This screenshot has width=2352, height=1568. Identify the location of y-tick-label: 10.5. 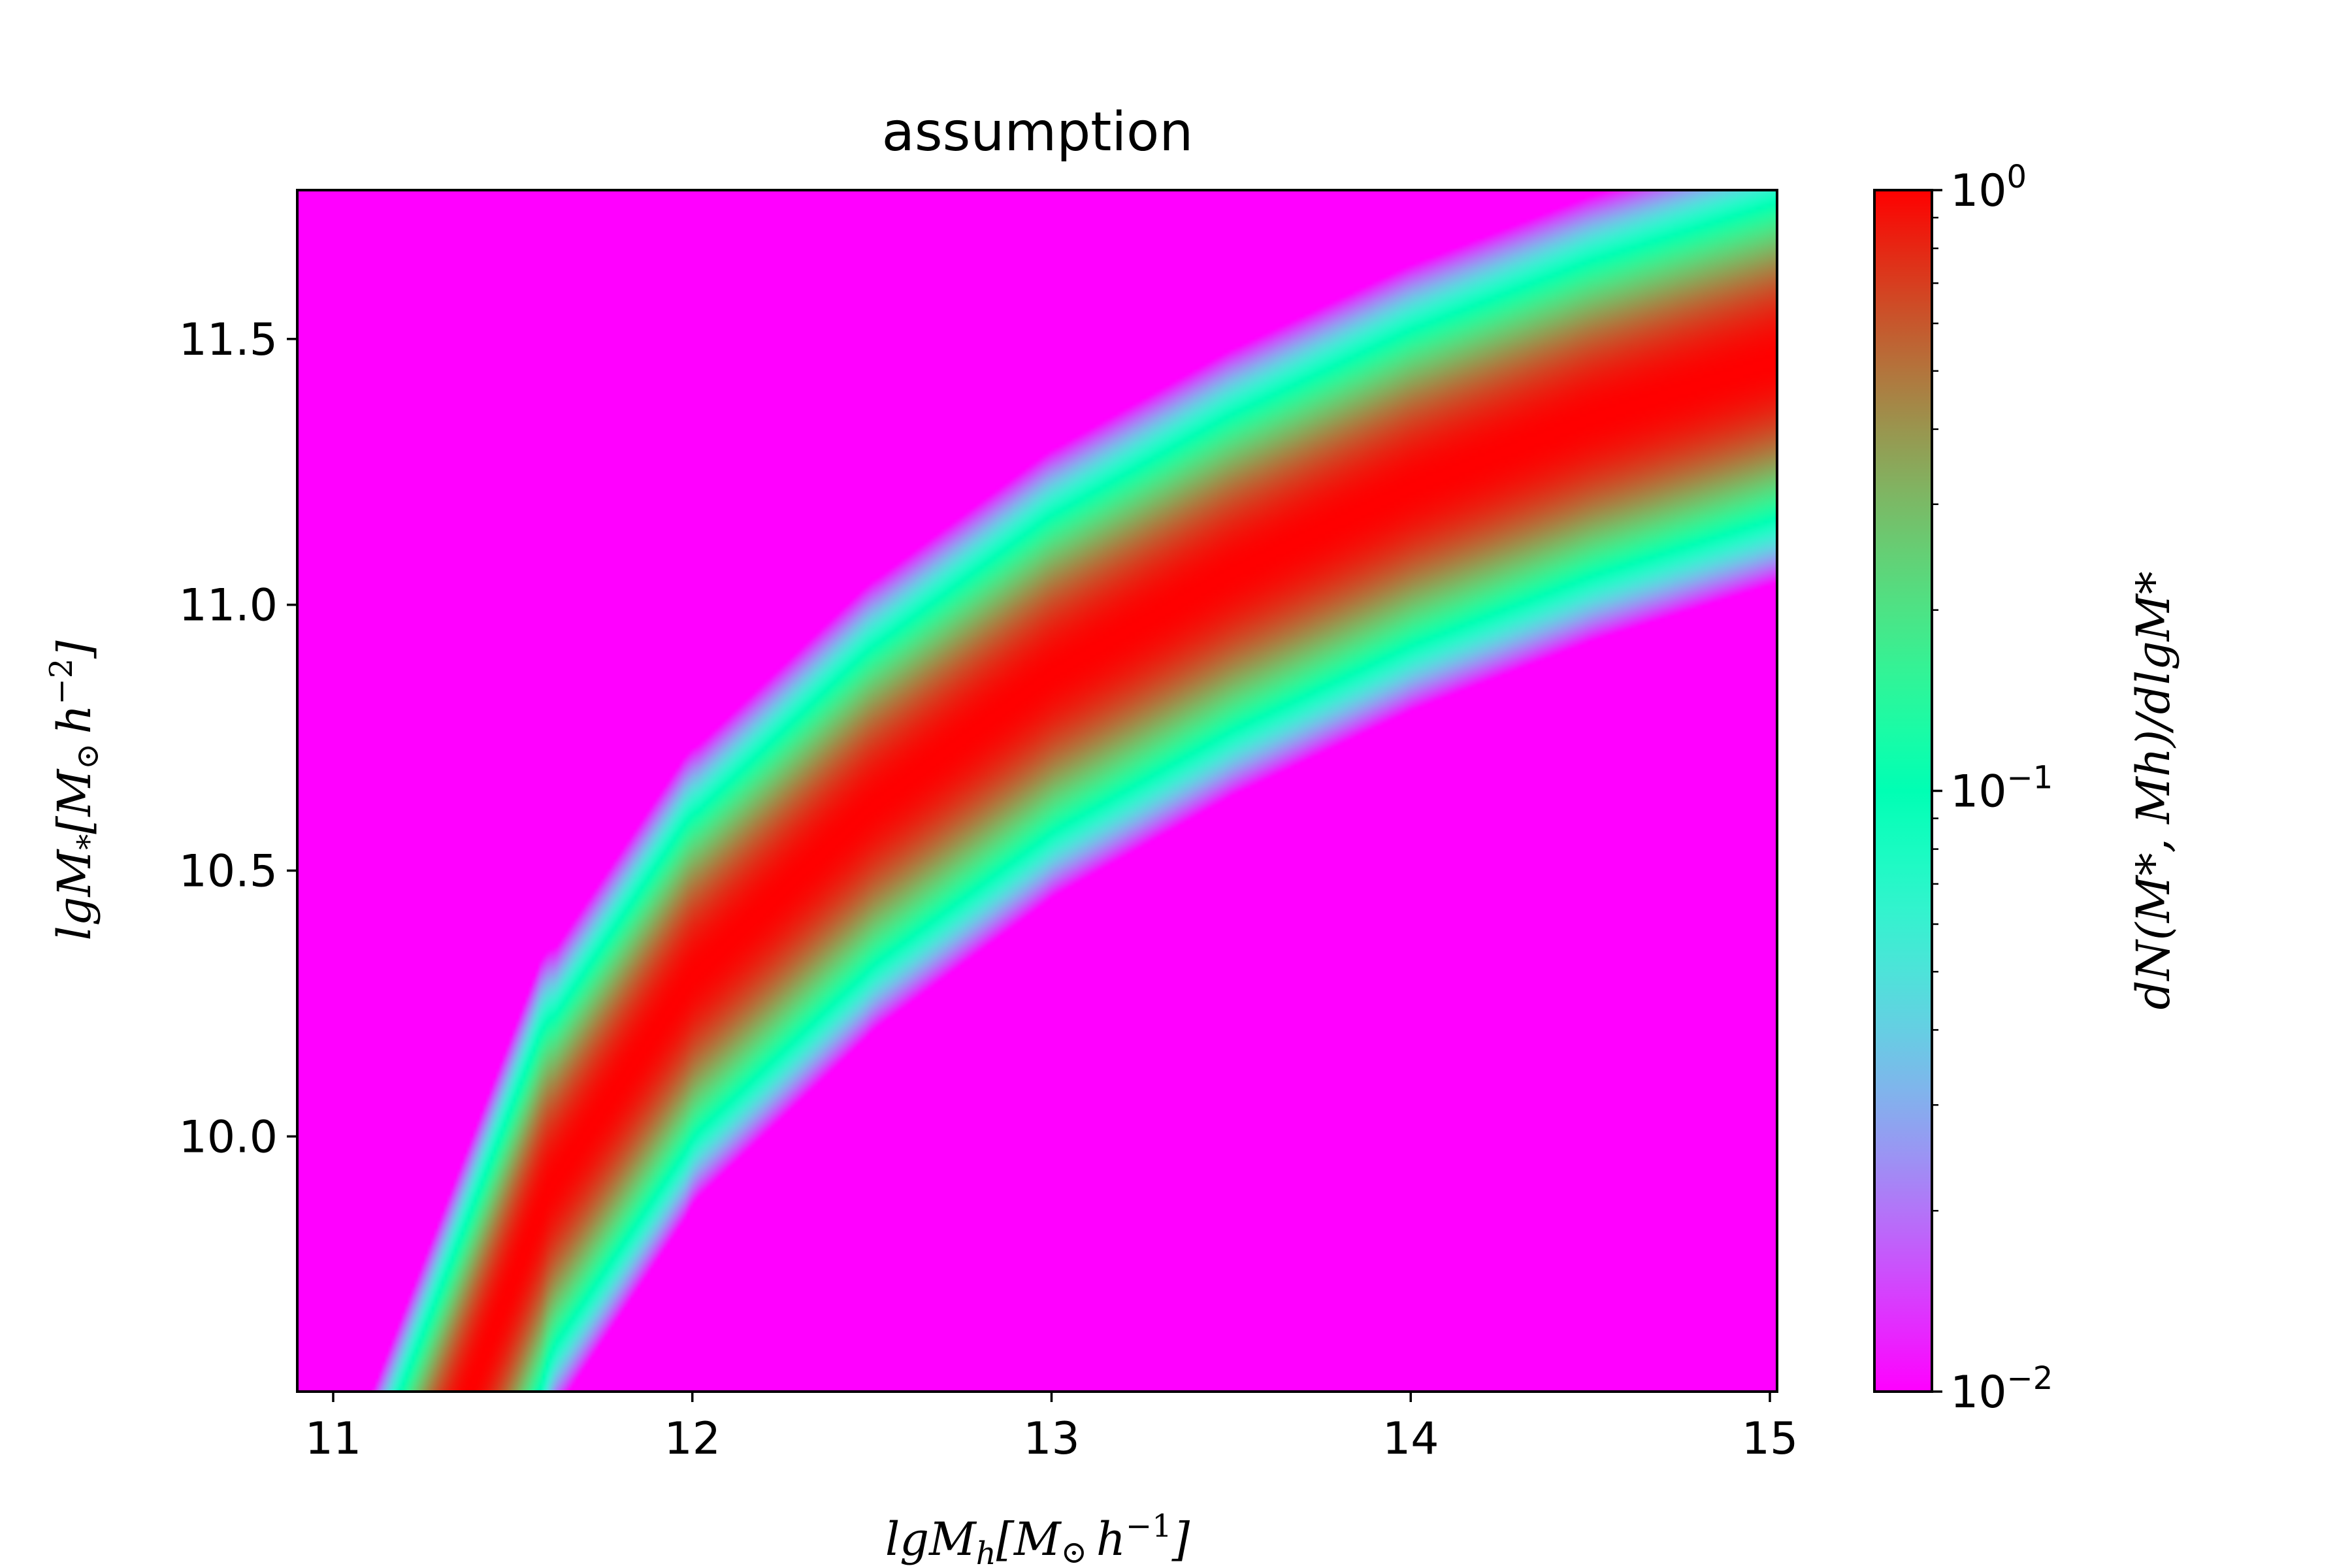
(228, 872).